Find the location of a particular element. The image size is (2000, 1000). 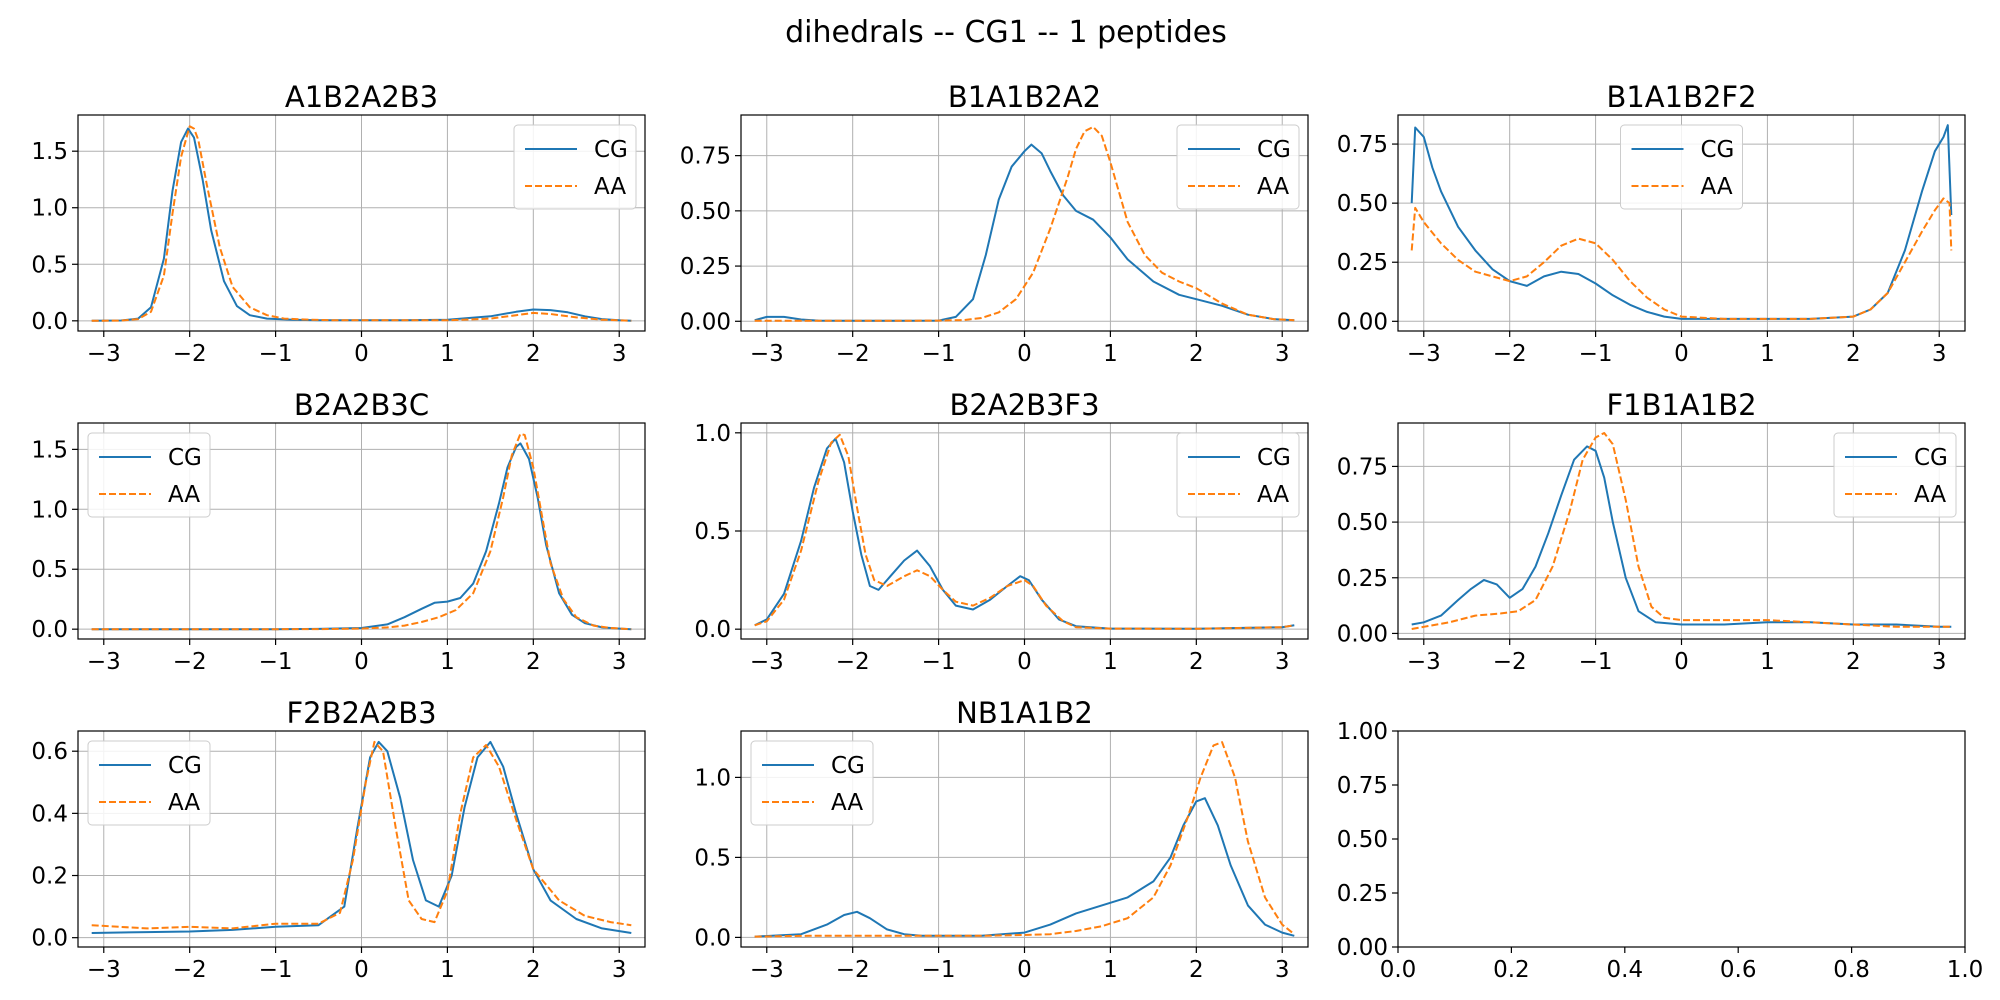

y-tick-label: 0.2 is located at coordinates (49, 877).